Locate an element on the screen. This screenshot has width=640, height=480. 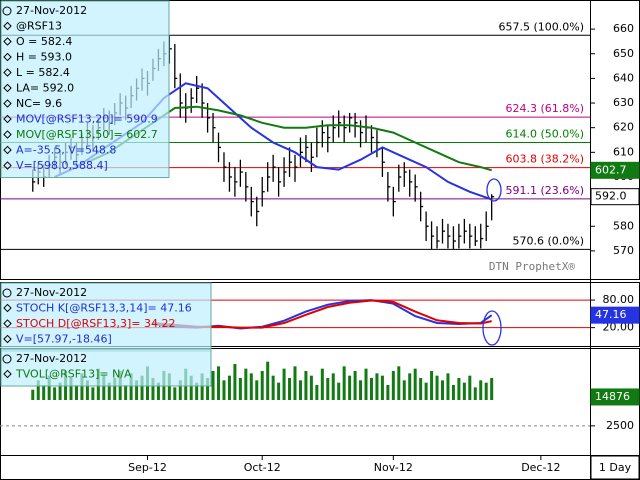
info-text: O = 582.4 is located at coordinates (44, 41).